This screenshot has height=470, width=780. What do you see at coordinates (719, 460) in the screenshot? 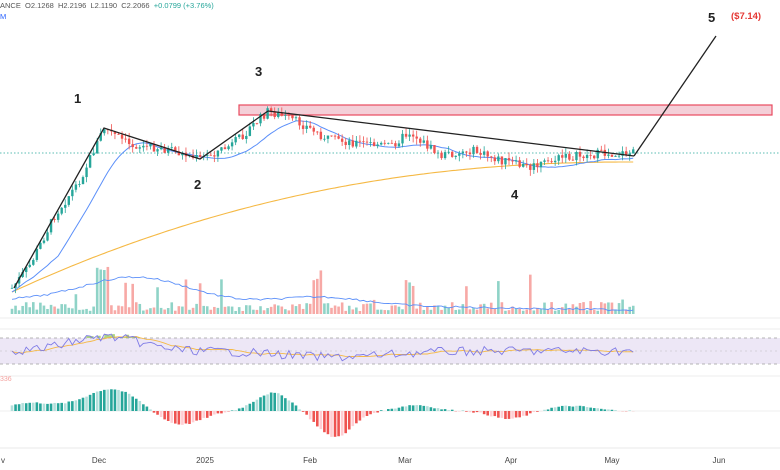
I see `x-tick-label: Jun` at bounding box center [719, 460].